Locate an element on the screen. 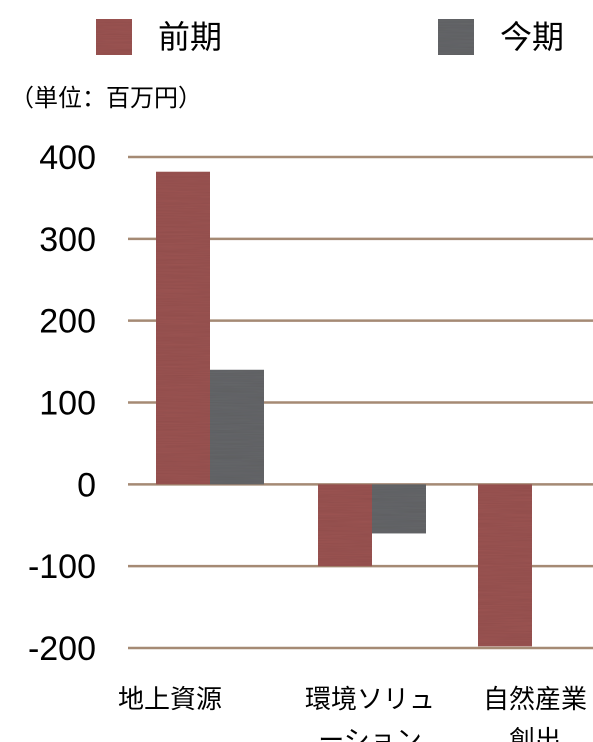 The width and height of the screenshot is (593, 742). legend: 前期 今期 is located at coordinates (330, 37).